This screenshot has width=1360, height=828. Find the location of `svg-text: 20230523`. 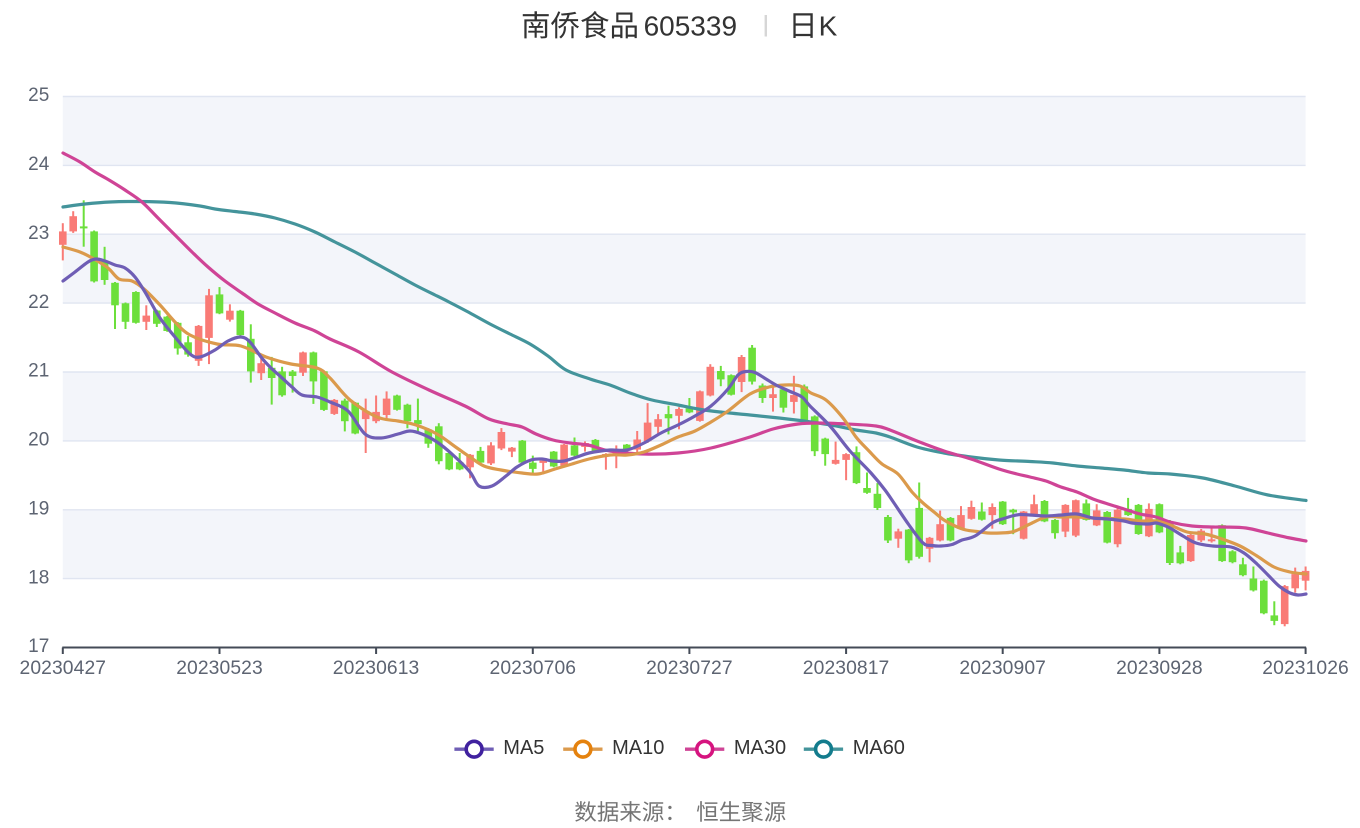

svg-text: 20230523 is located at coordinates (219, 668).